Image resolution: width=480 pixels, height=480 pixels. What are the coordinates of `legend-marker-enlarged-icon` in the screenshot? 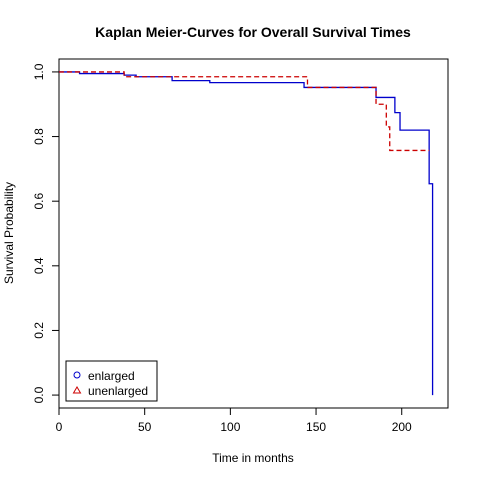 It's located at (77, 375).